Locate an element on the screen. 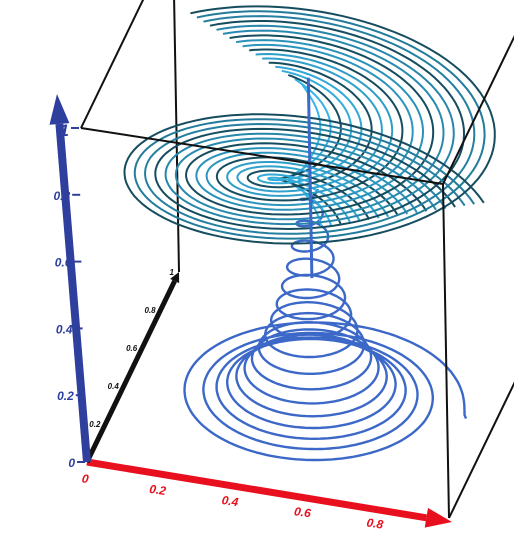  box-edge-front-right-vertical is located at coordinates (446, 351).